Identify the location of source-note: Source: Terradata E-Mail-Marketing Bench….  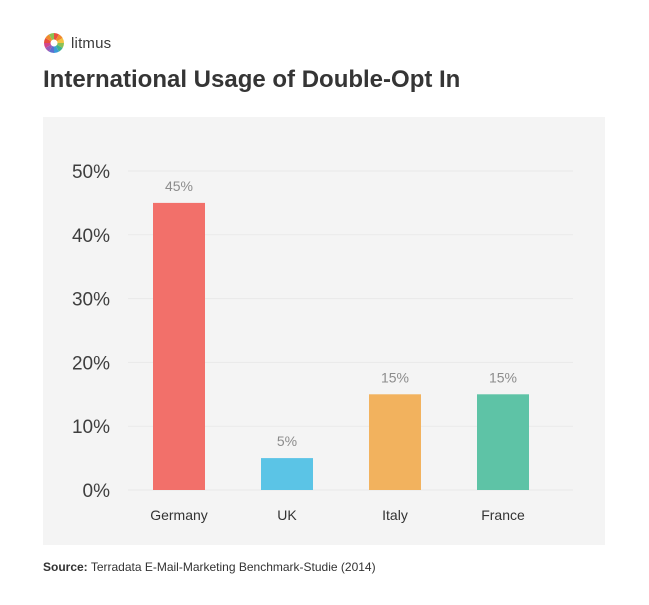
(209, 567).